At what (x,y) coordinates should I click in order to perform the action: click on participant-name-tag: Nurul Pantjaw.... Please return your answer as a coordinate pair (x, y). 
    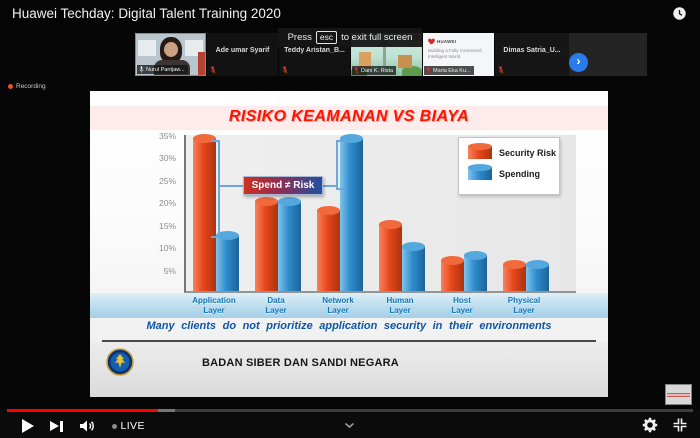
    Looking at the image, I should click on (162, 69).